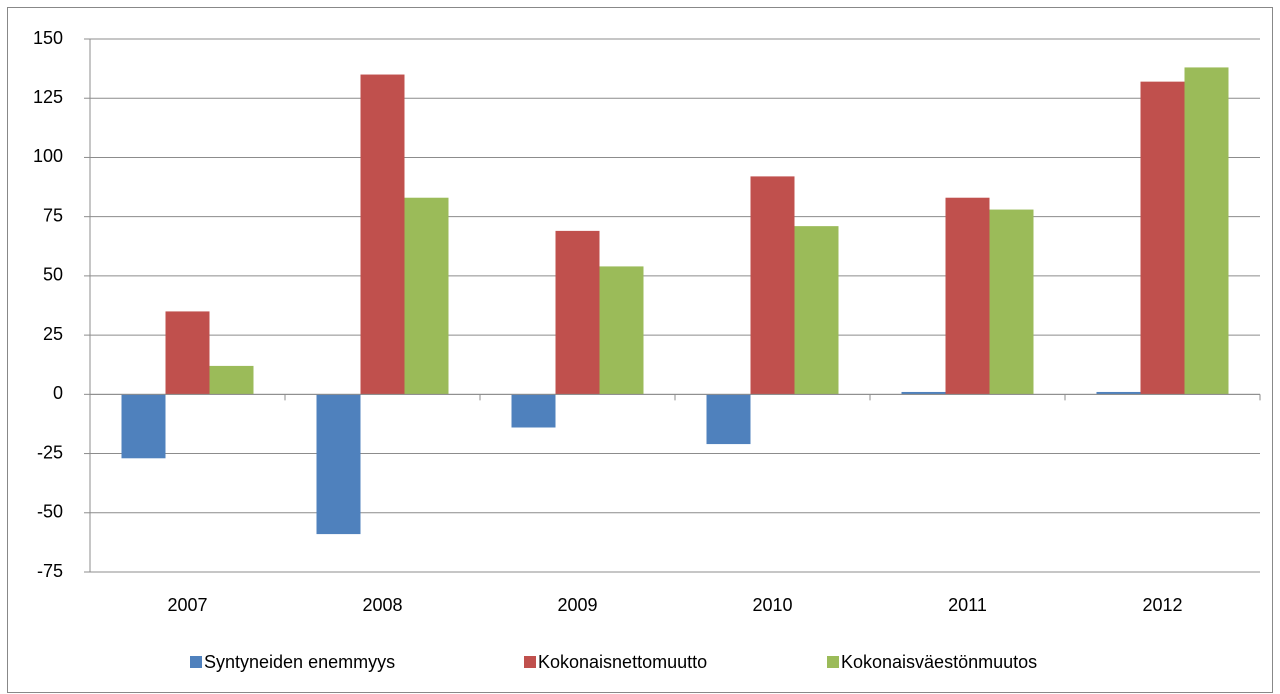 The width and height of the screenshot is (1280, 694). What do you see at coordinates (187, 605) in the screenshot?
I see `x-tick-label: 2007` at bounding box center [187, 605].